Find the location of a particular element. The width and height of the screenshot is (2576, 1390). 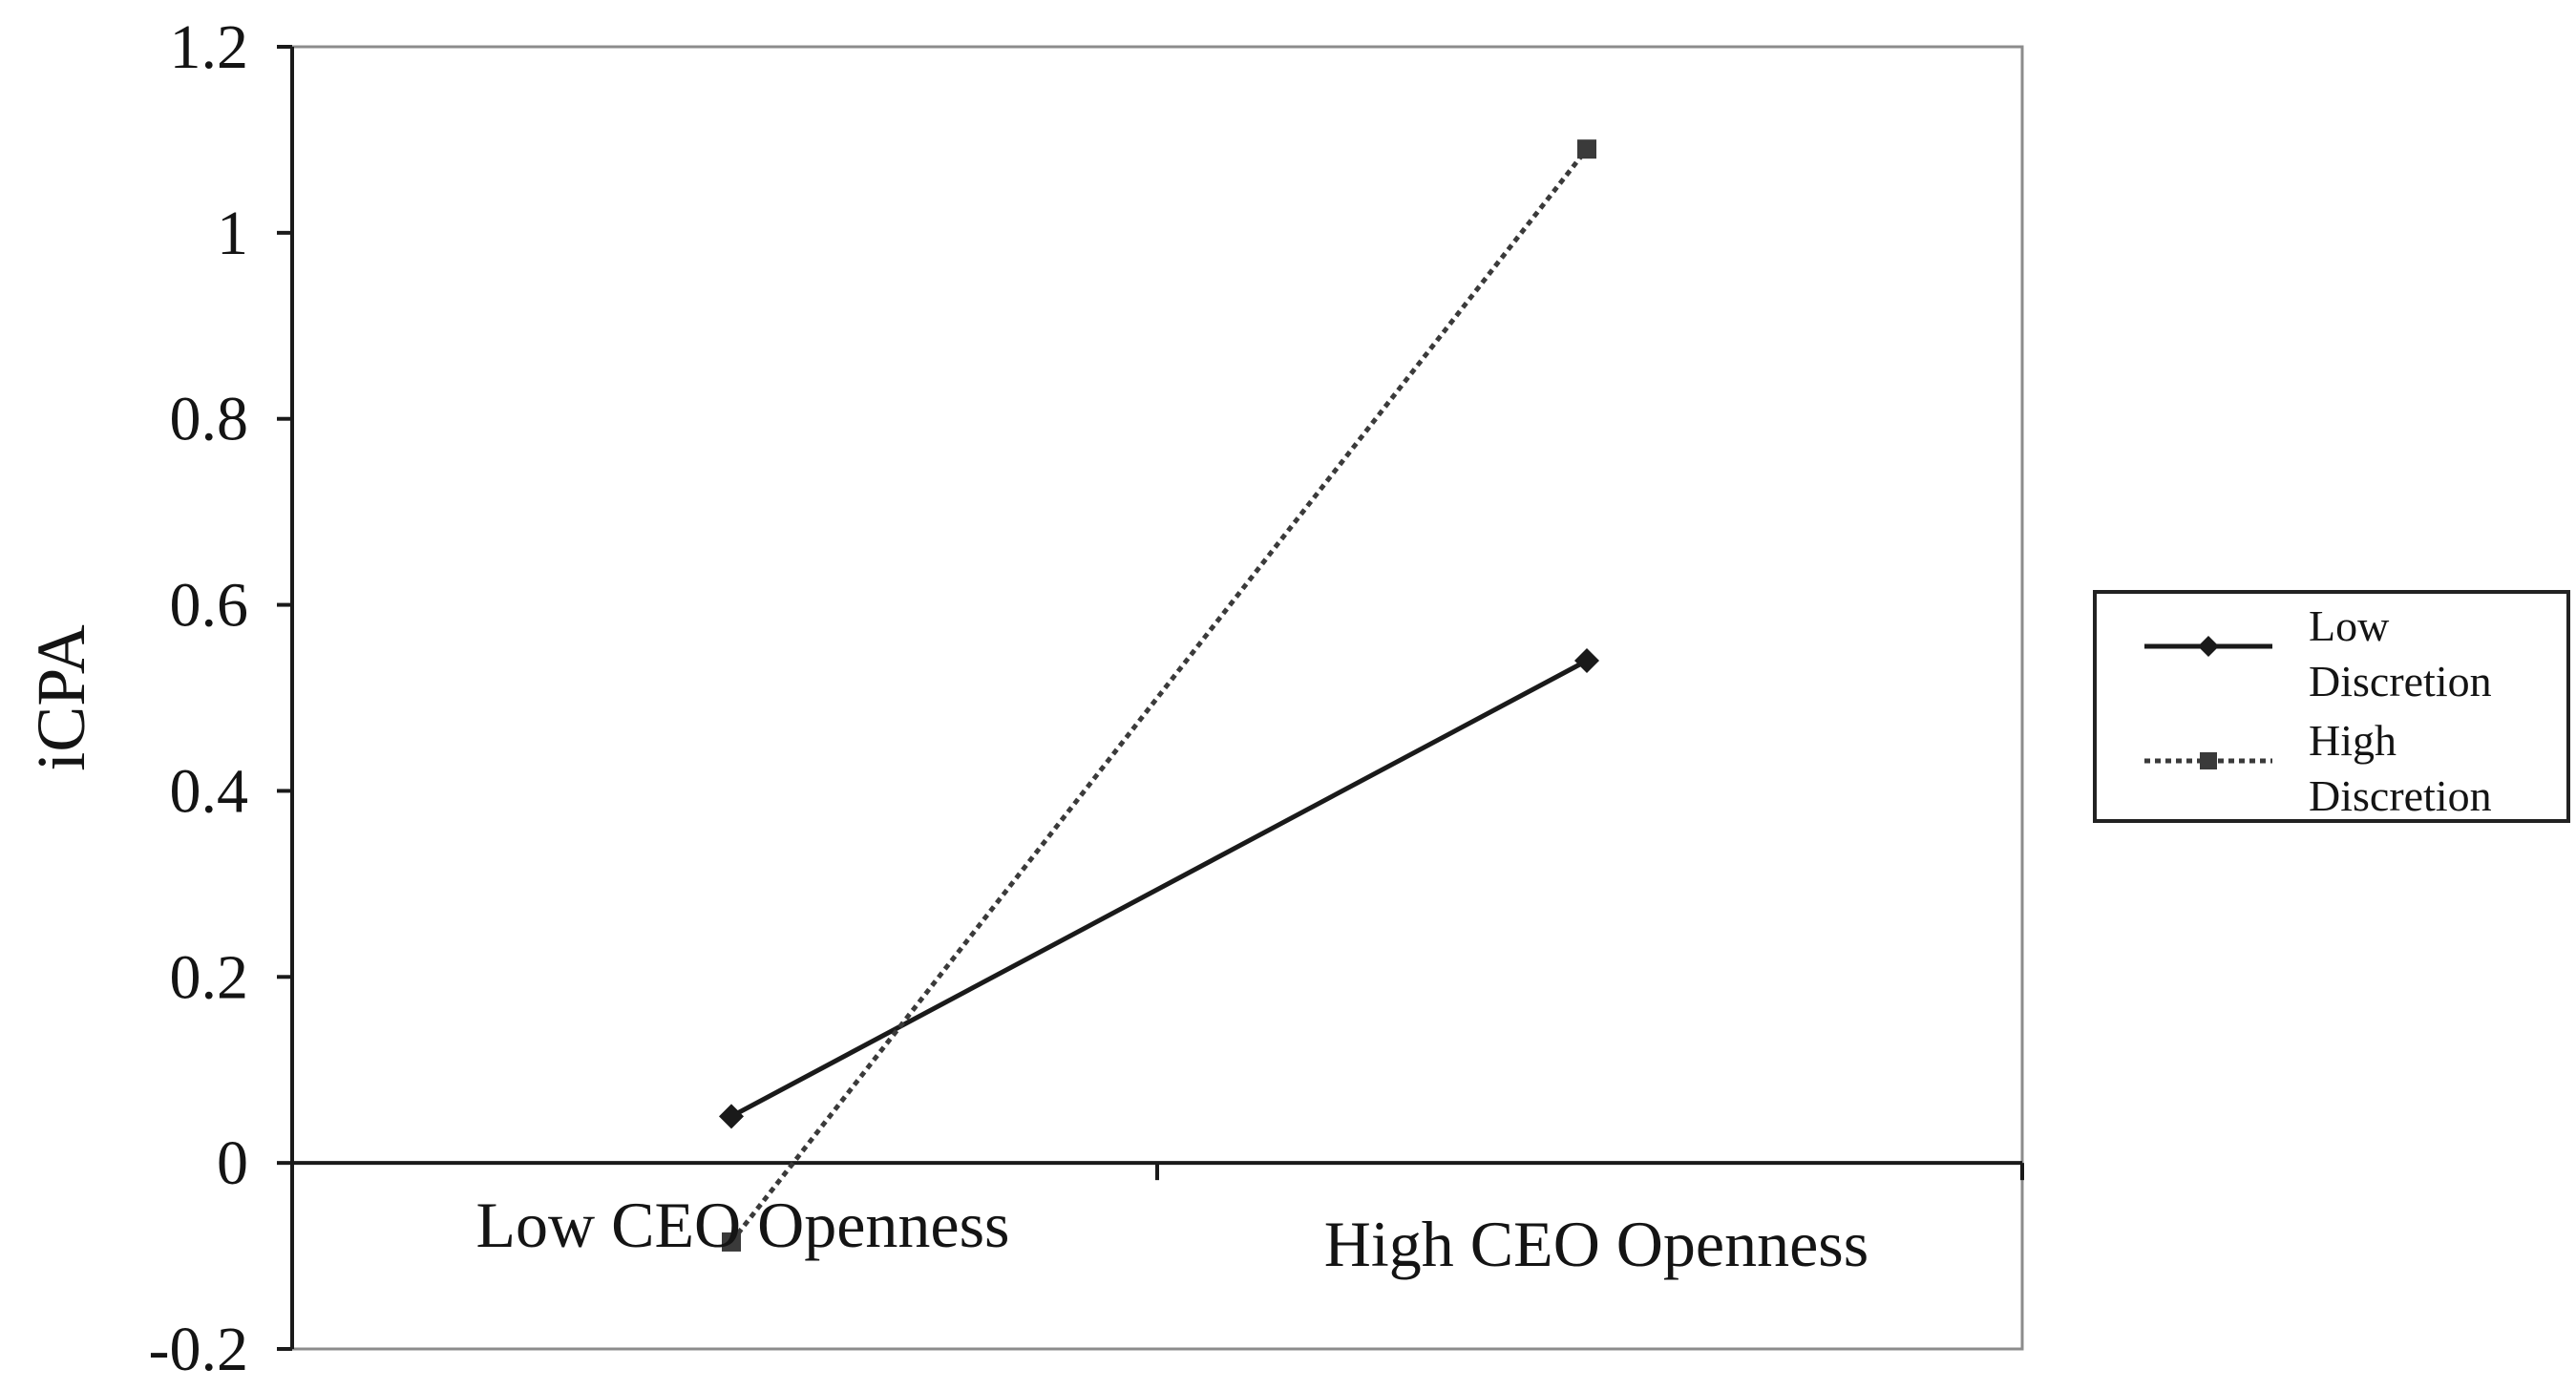

y-tick-label: 1 is located at coordinates (232, 234).